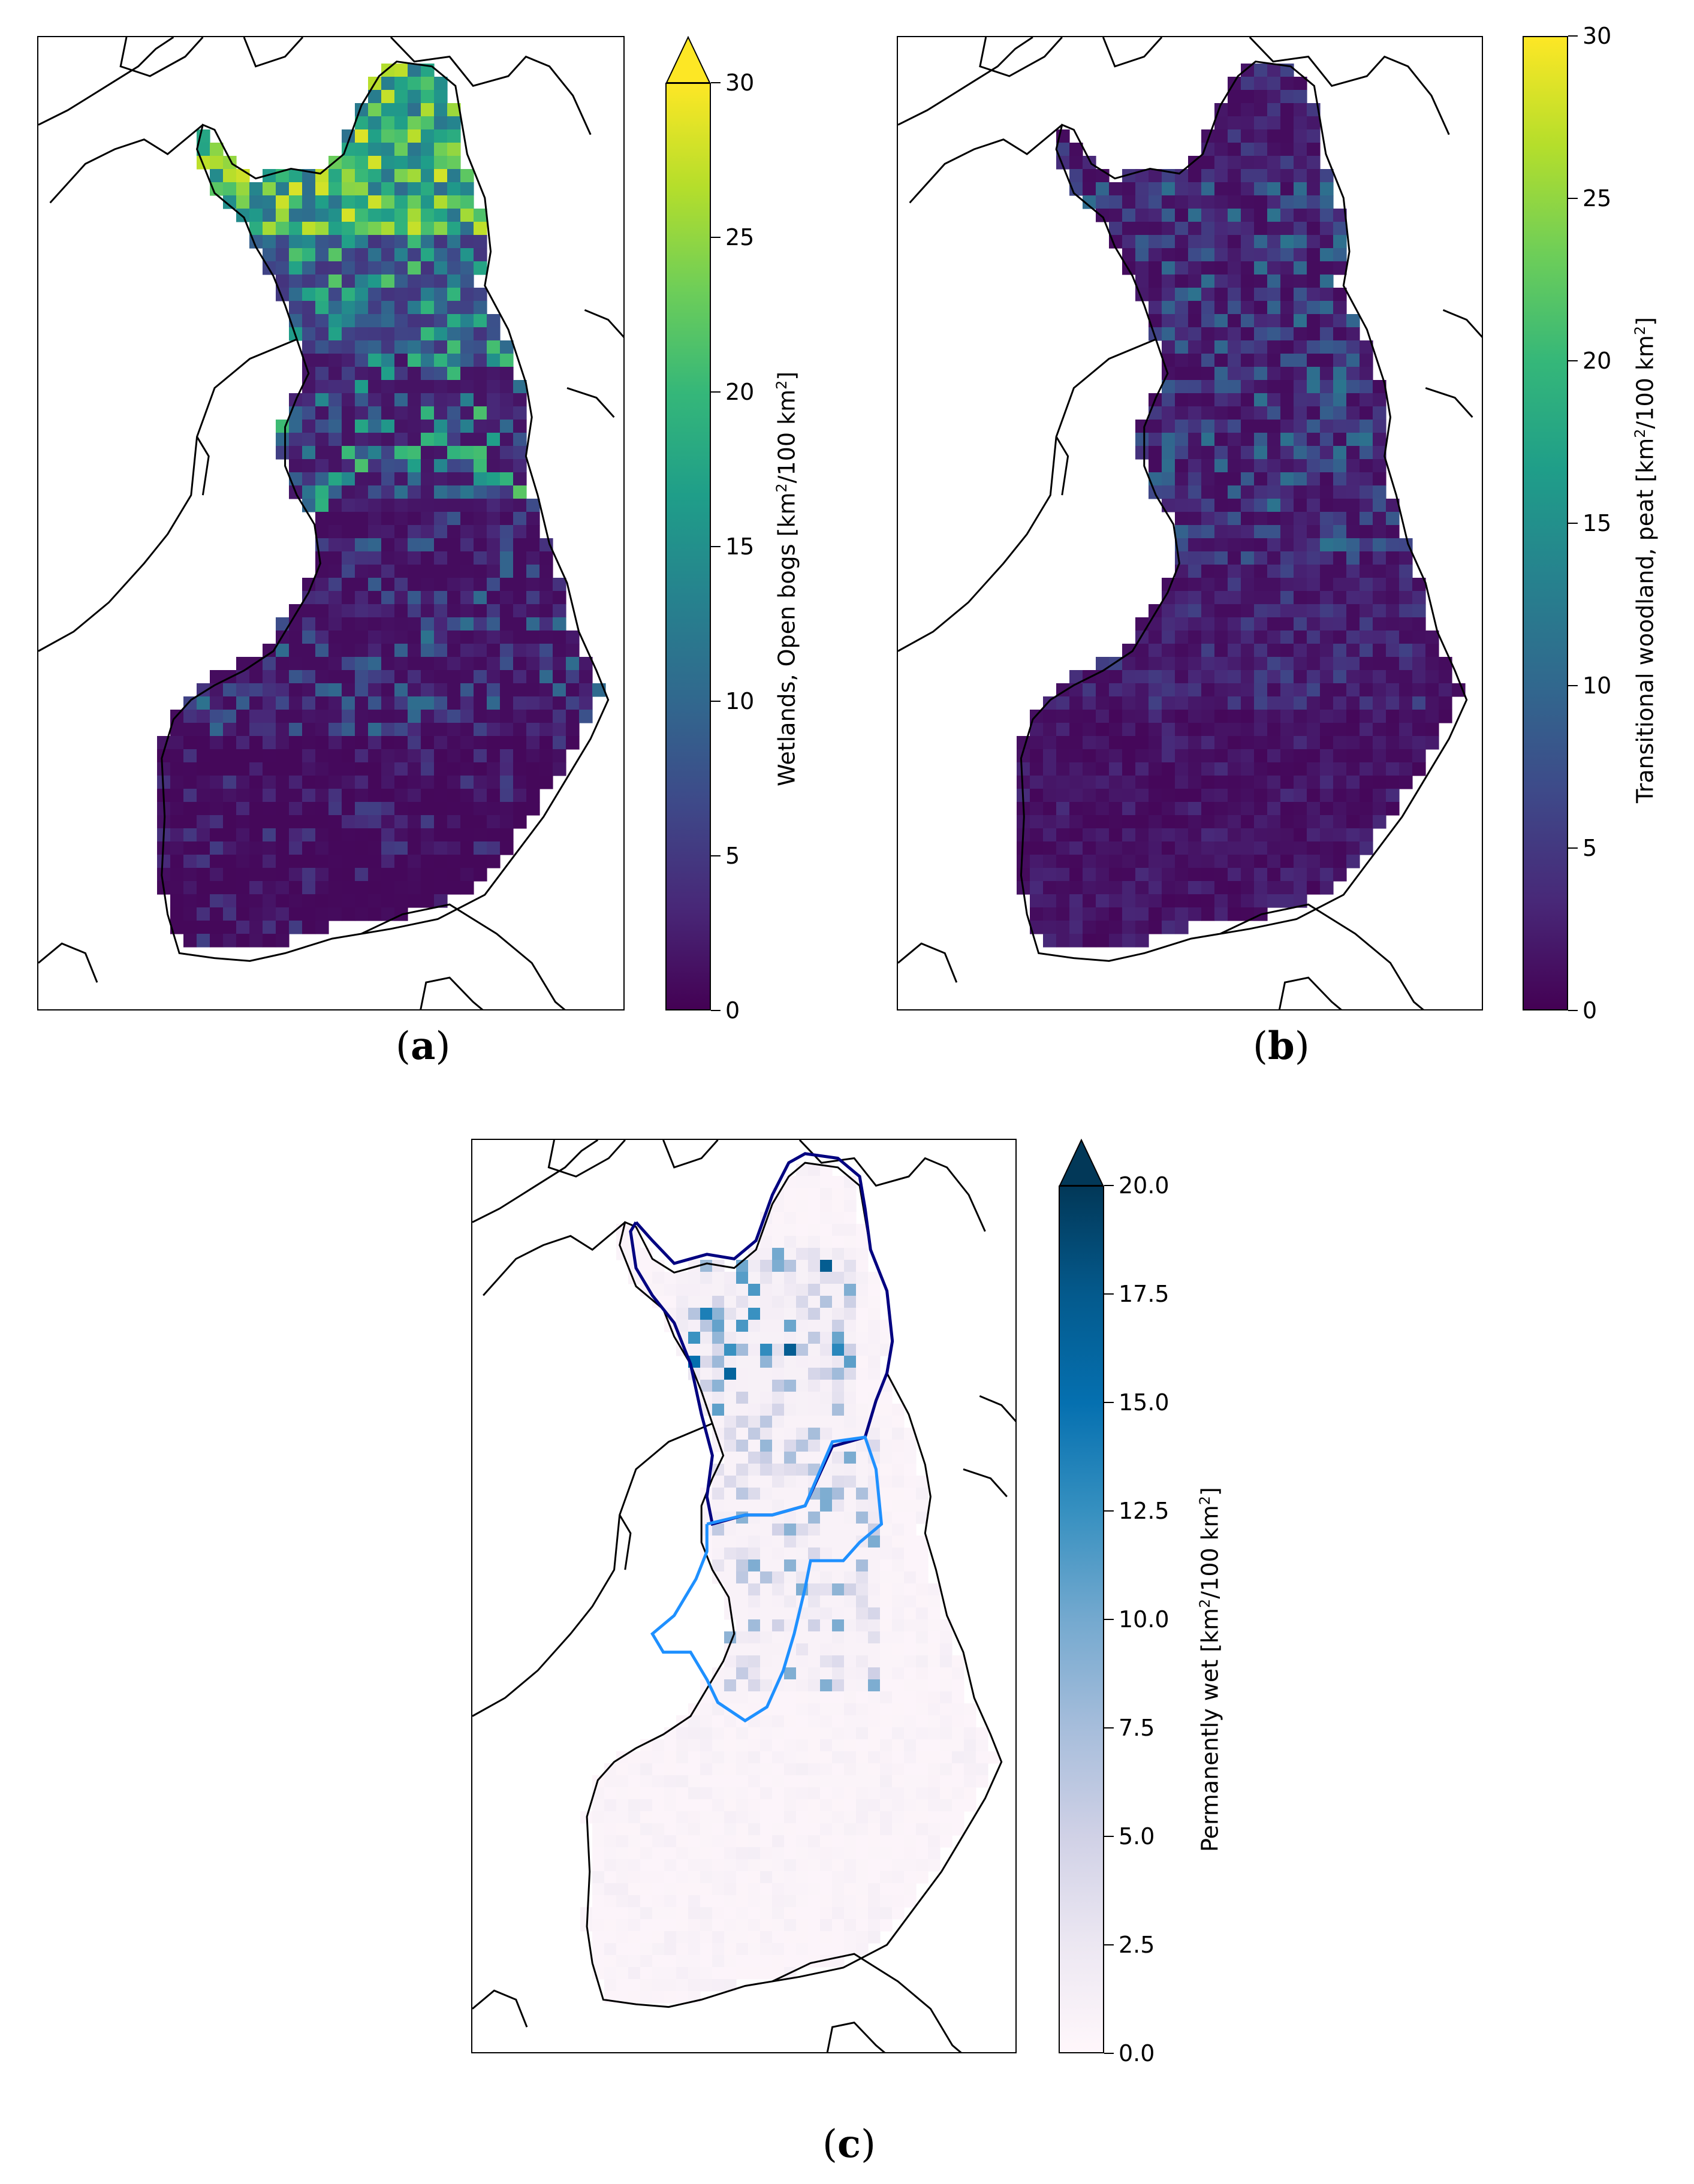  I want to click on colorbar-c-tick-label: 10.0, so click(1144, 1619).